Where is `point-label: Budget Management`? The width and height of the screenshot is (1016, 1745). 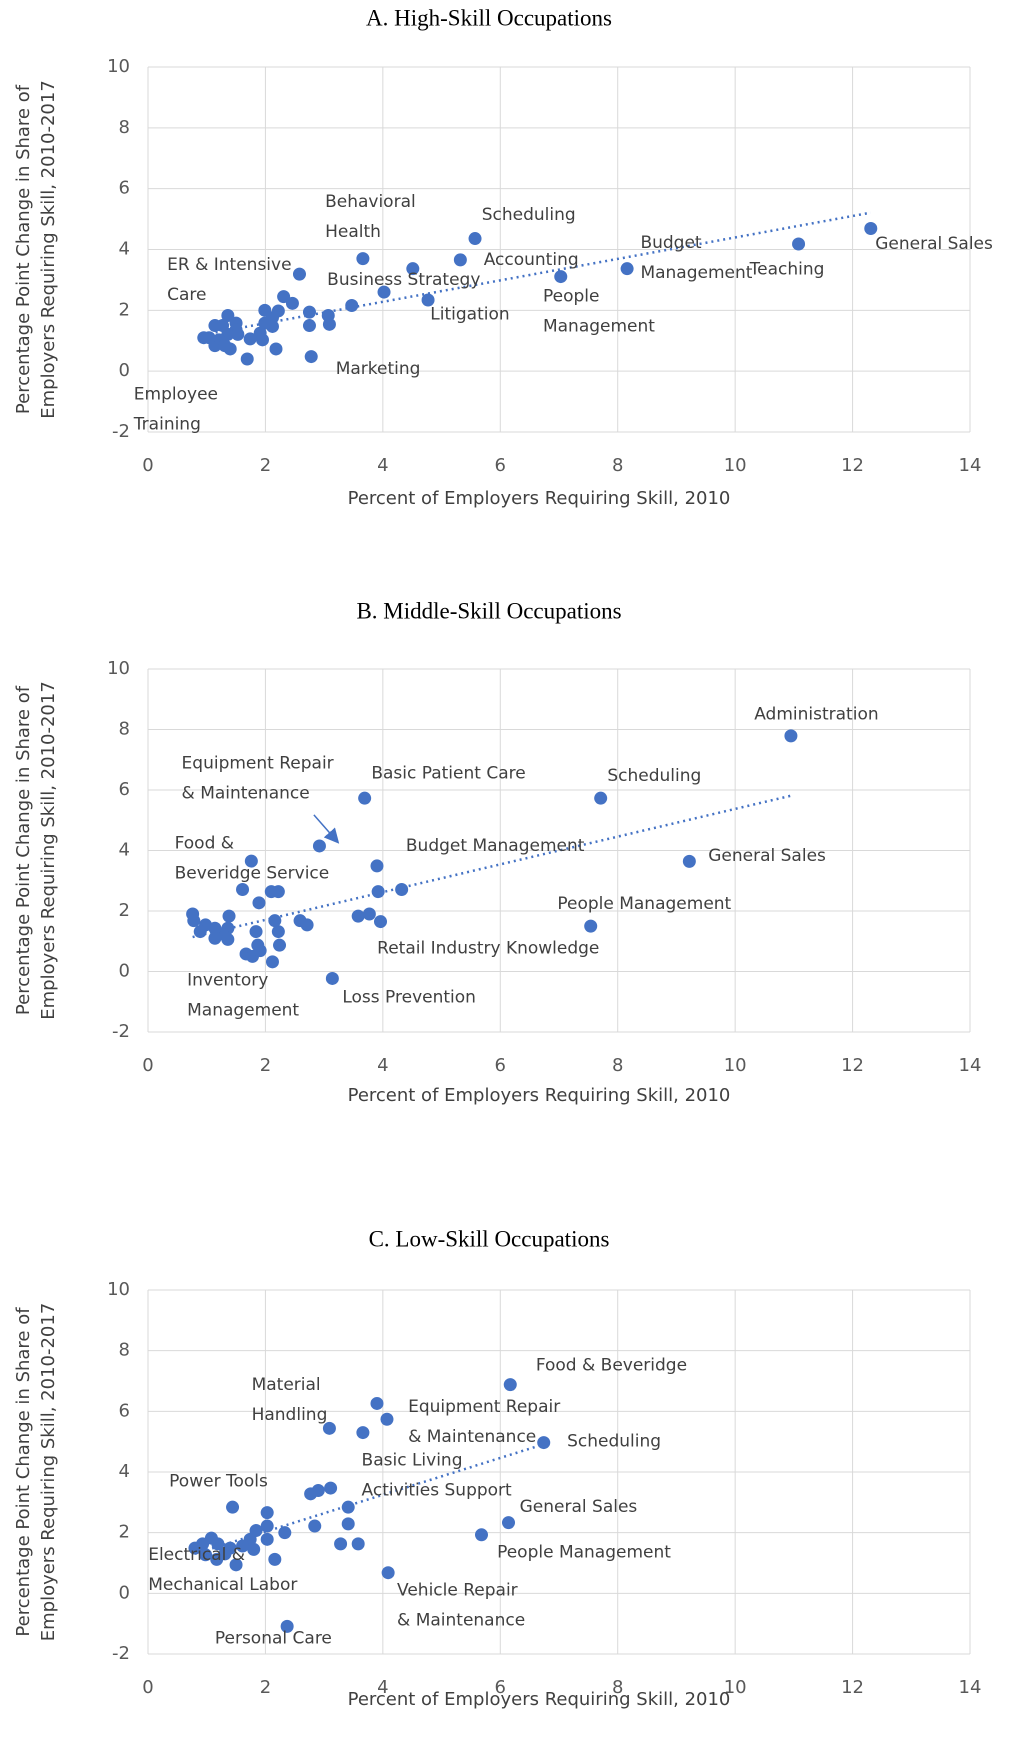 point-label: Budget Management is located at coordinates (495, 846).